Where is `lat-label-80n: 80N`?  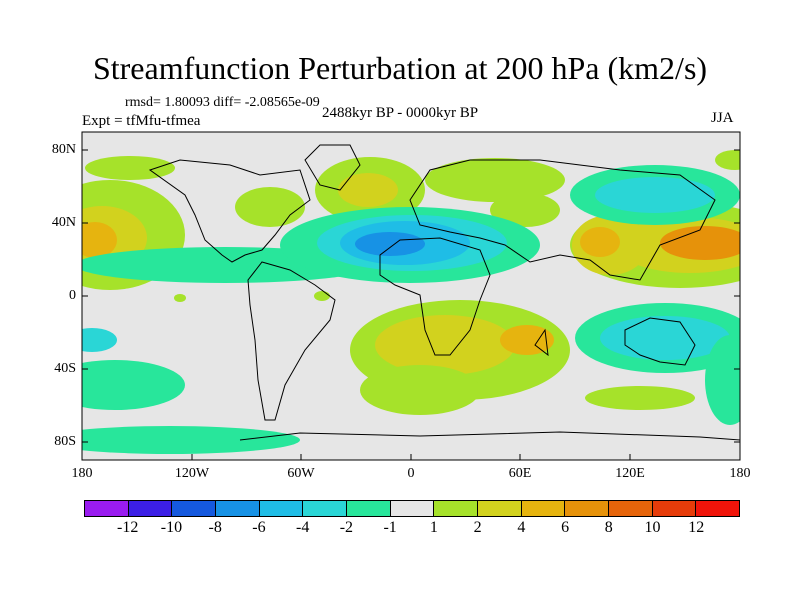 lat-label-80n: 80N is located at coordinates (63, 149).